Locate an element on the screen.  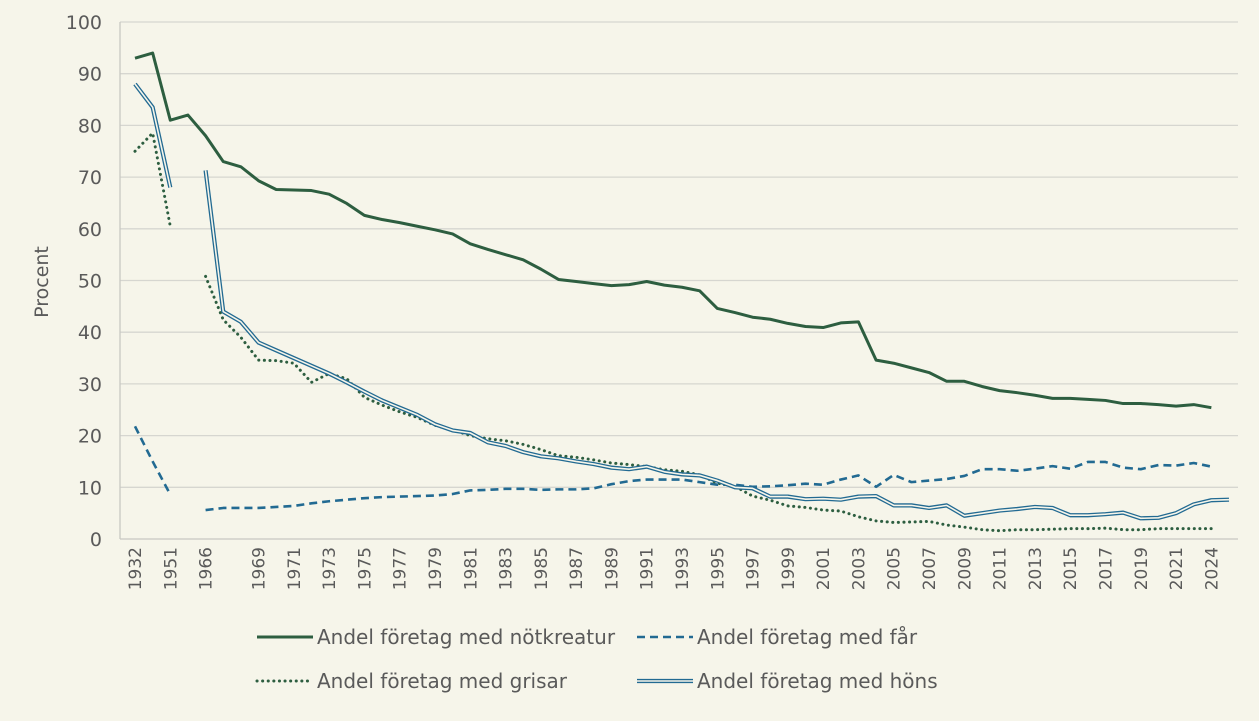
x-tick-label: 1983 is located at coordinates (507, 568).